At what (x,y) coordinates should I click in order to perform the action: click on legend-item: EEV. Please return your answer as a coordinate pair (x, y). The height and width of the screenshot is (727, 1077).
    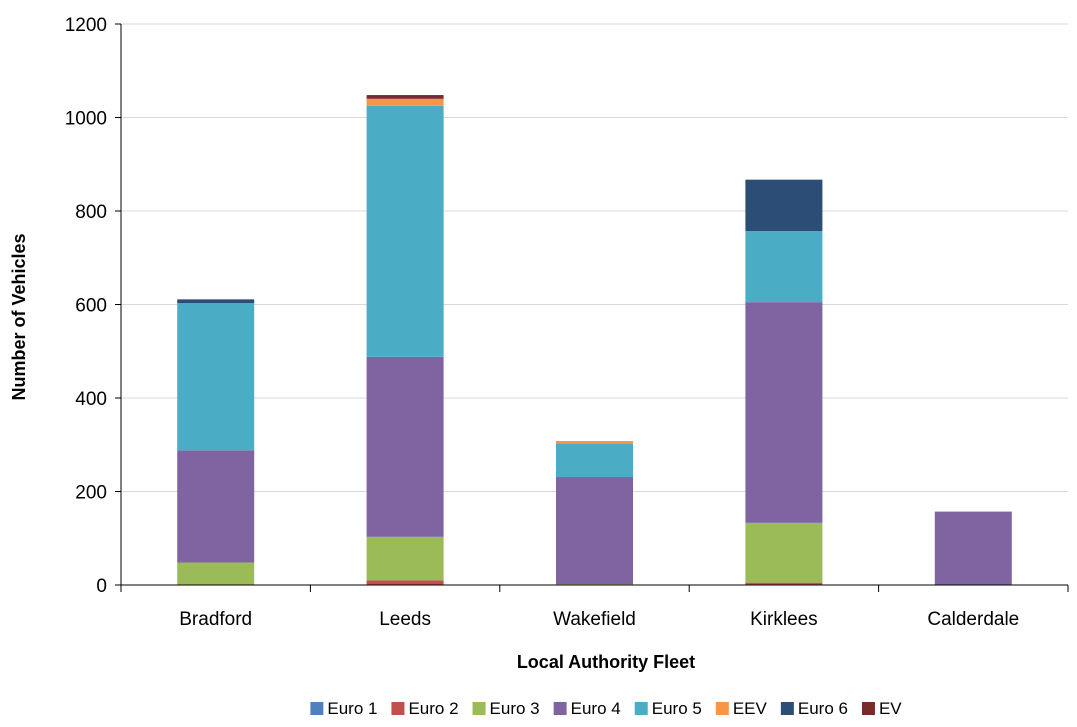
    Looking at the image, I should click on (741, 708).